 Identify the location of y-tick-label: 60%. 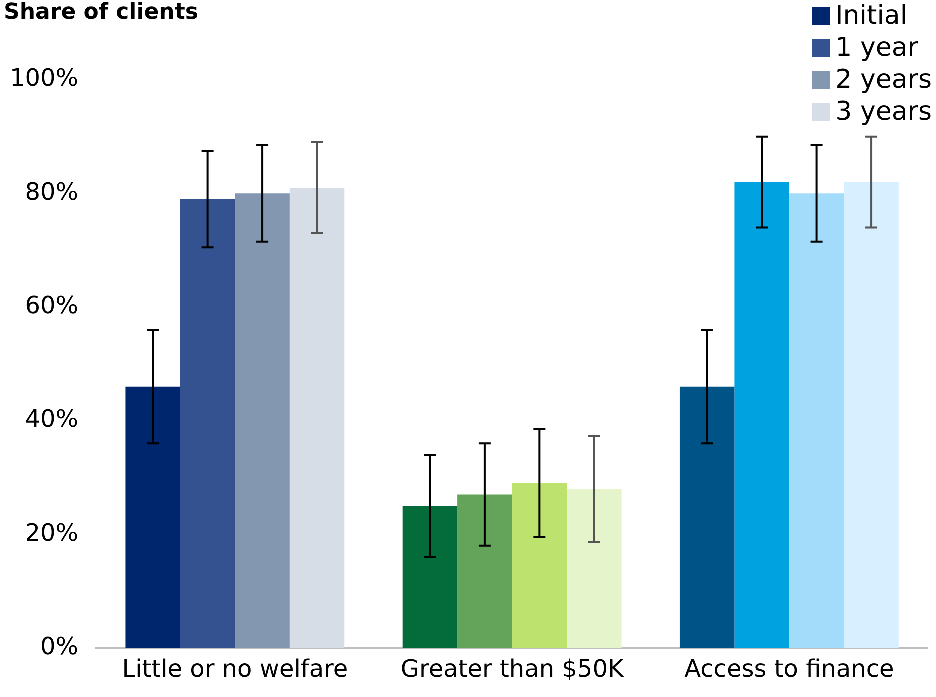
(52, 306).